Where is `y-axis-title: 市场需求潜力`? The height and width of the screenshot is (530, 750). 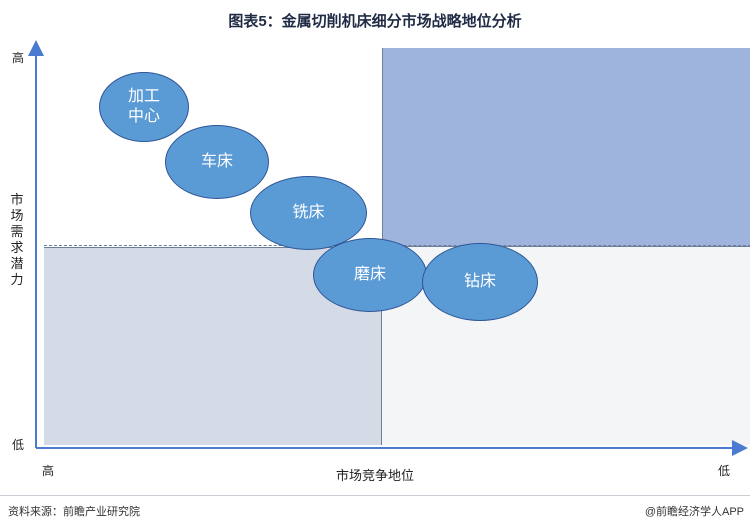
y-axis-title: 市场需求潜力 is located at coordinates (17, 239).